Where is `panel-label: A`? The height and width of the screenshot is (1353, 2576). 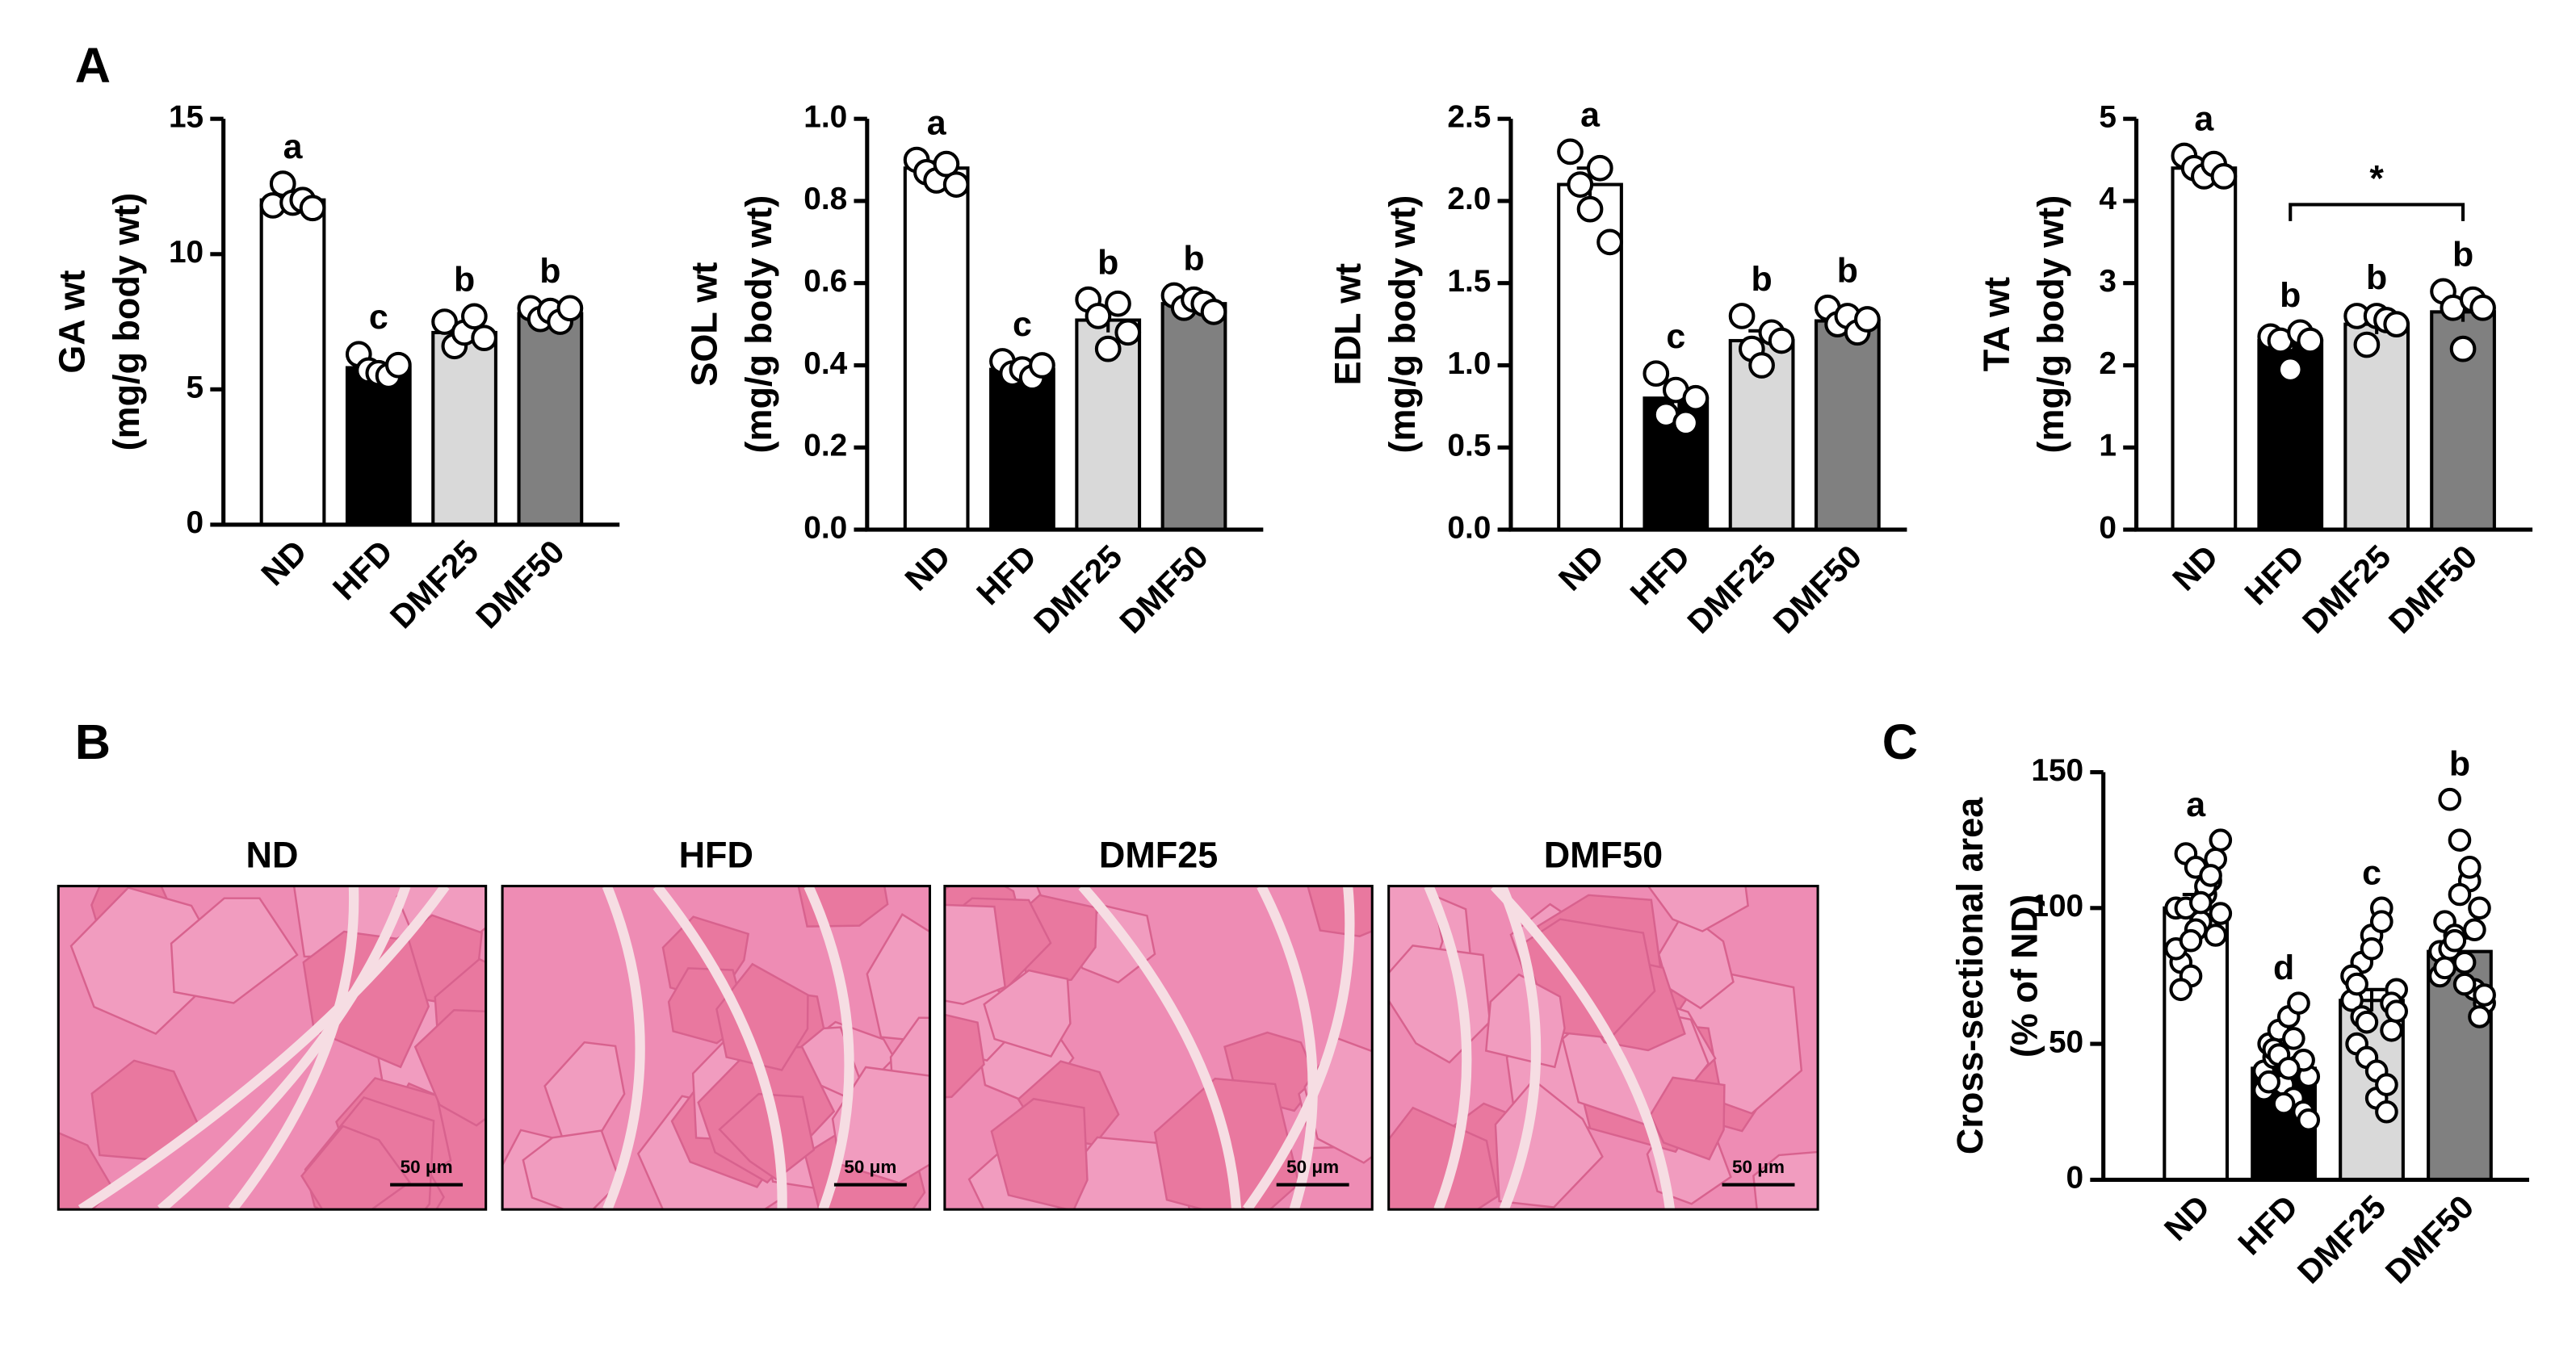
panel-label: A is located at coordinates (93, 65).